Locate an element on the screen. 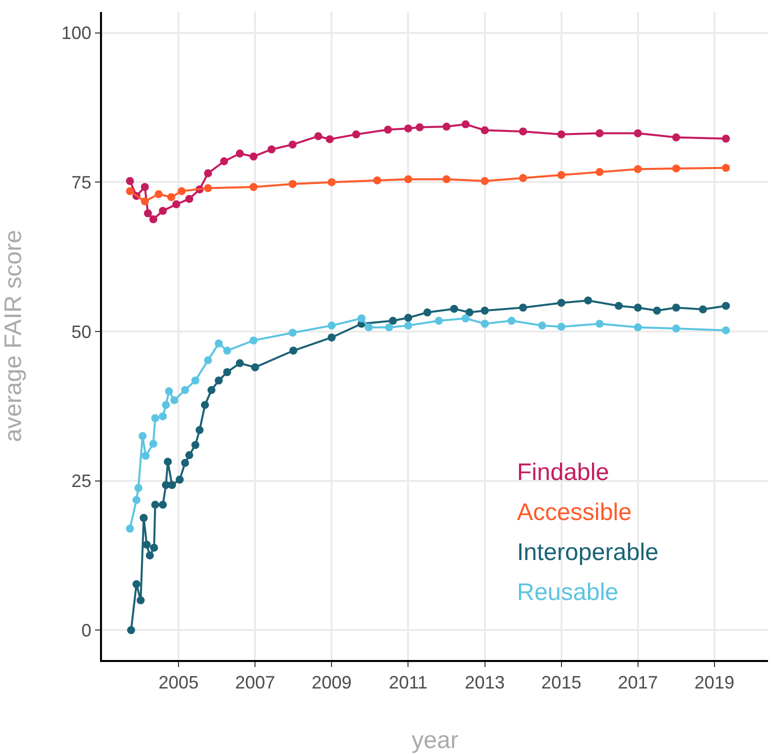  x-axis-title: year is located at coordinates (435, 740).